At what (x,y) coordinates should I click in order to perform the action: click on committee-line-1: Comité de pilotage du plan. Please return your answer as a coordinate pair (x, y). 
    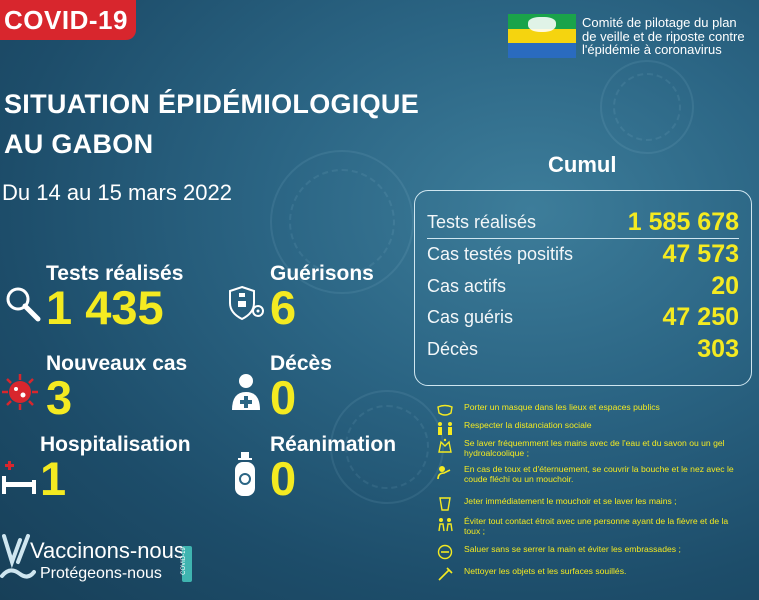
    Looking at the image, I should click on (659, 22).